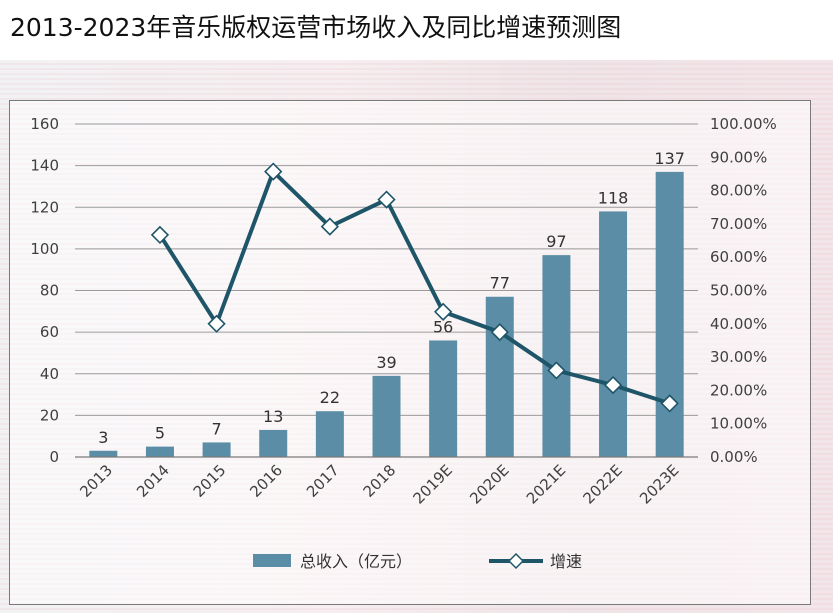 The height and width of the screenshot is (613, 833). I want to click on y-right-tick-label: 70.00%, so click(738, 224).